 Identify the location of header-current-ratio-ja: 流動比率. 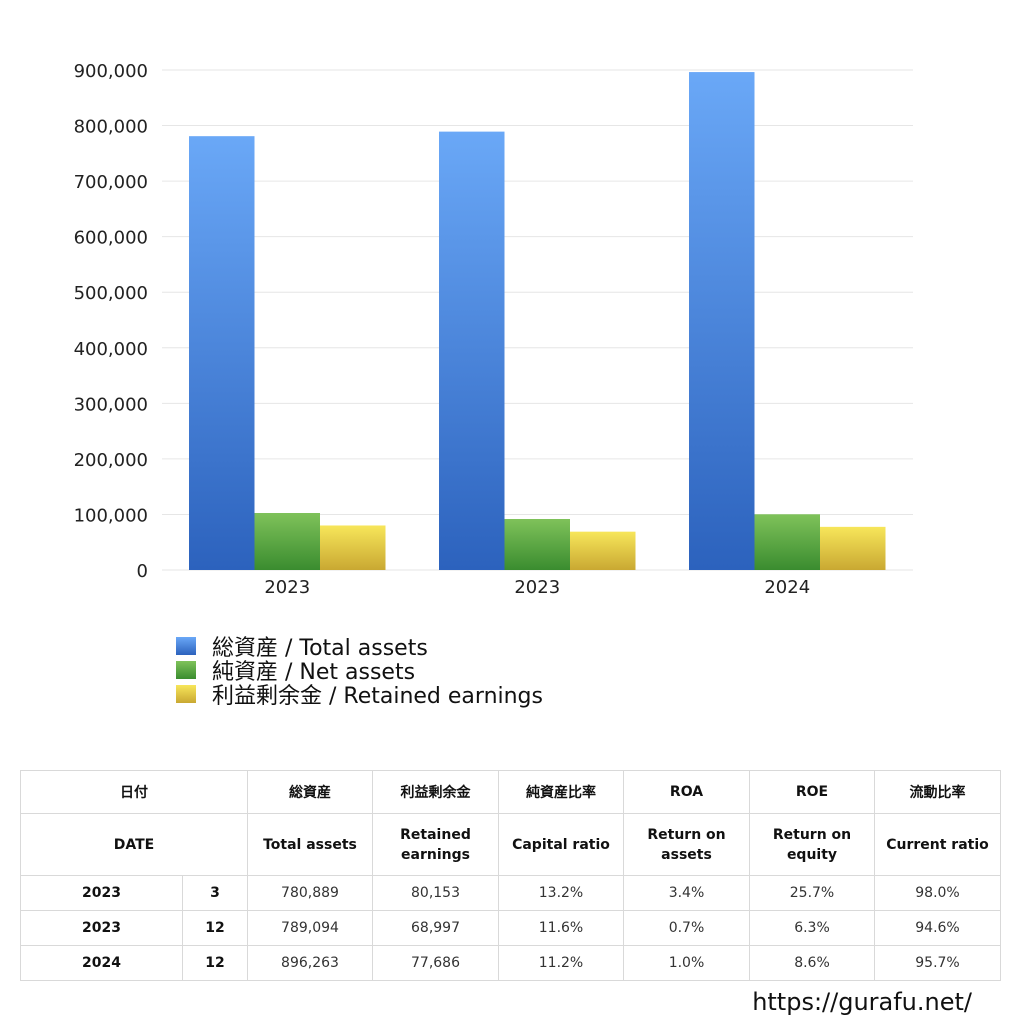
(937, 792).